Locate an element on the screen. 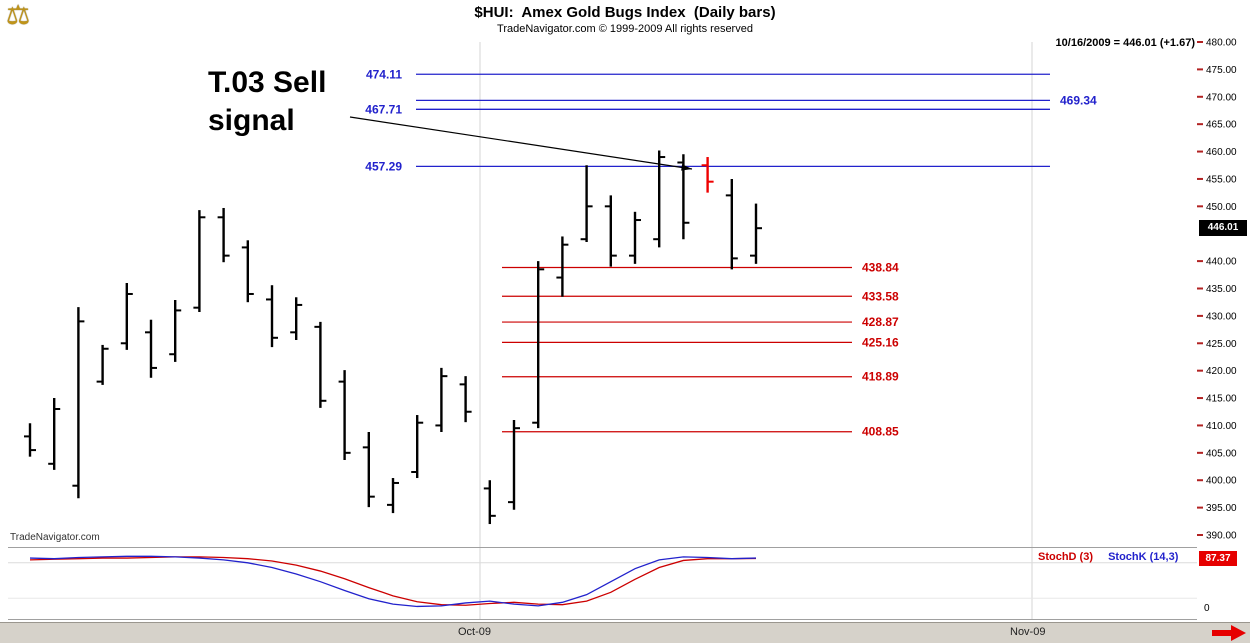 The width and height of the screenshot is (1250, 643). stochk-legend-label: StochK (14,3) is located at coordinates (1143, 557).